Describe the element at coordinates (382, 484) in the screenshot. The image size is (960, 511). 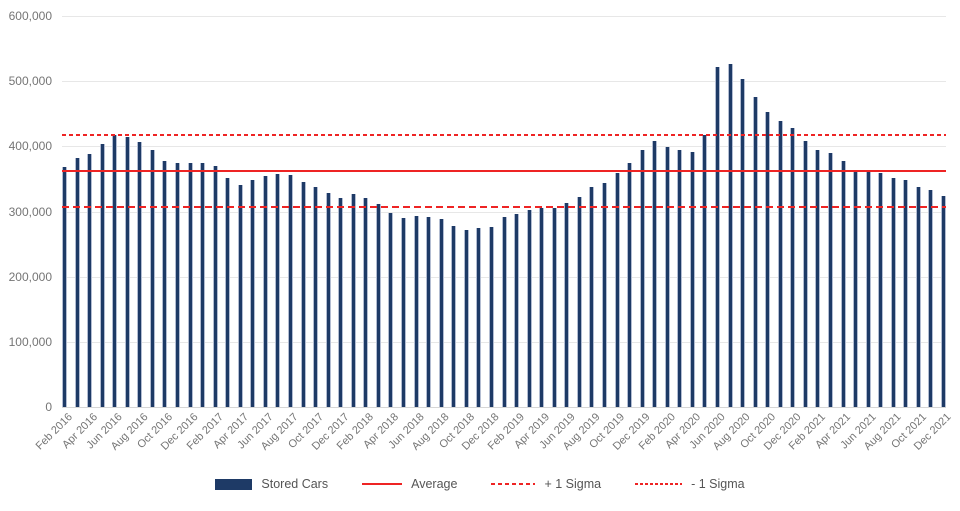
I see `solid-line-swatch-icon` at that location.